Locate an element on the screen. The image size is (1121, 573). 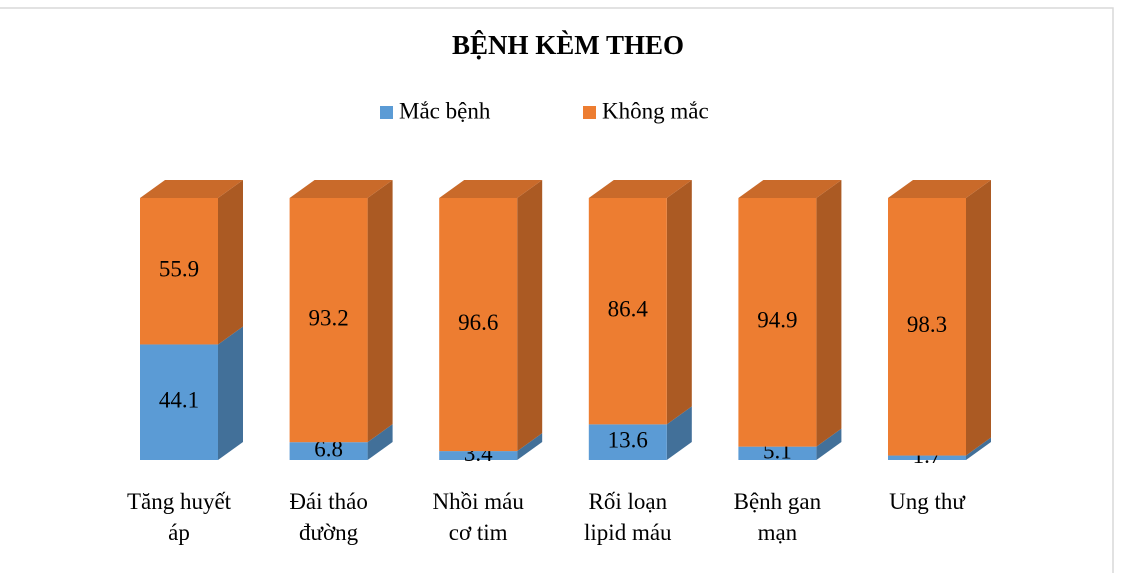
data-label: 86.4 is located at coordinates (628, 308).